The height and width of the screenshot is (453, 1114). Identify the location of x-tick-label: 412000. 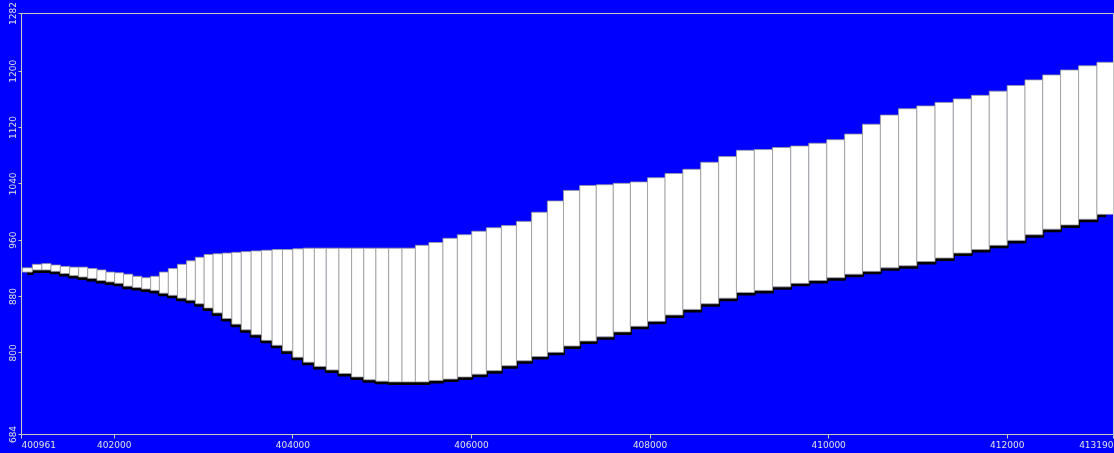
(1007, 444).